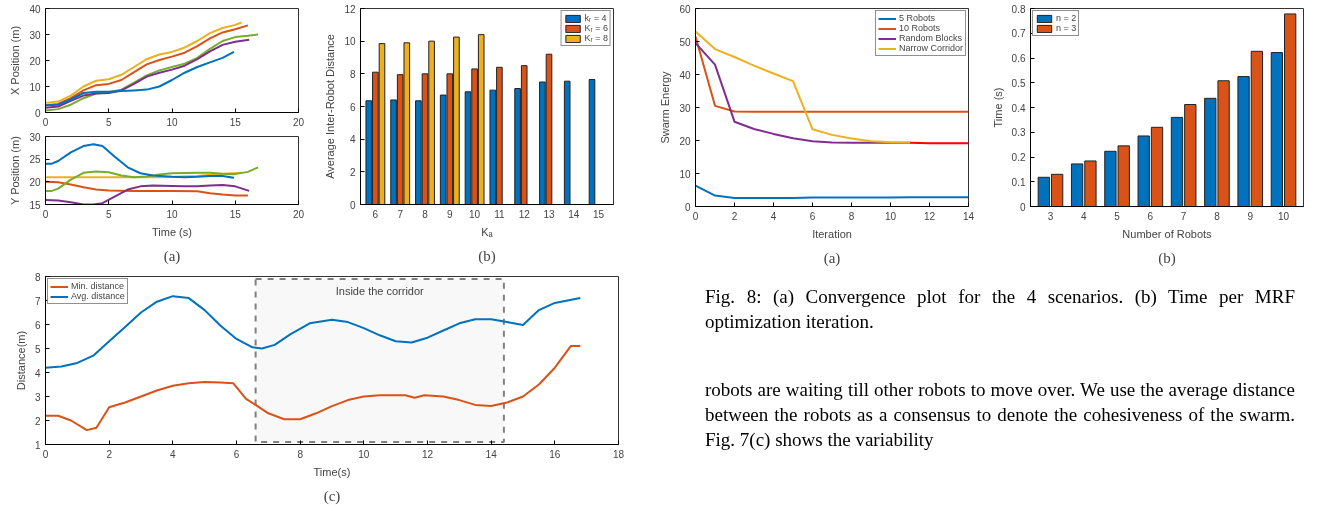 The width and height of the screenshot is (1325, 525). Describe the element at coordinates (172, 231) in the screenshot. I see `x-axis-title: Time (s)` at that location.